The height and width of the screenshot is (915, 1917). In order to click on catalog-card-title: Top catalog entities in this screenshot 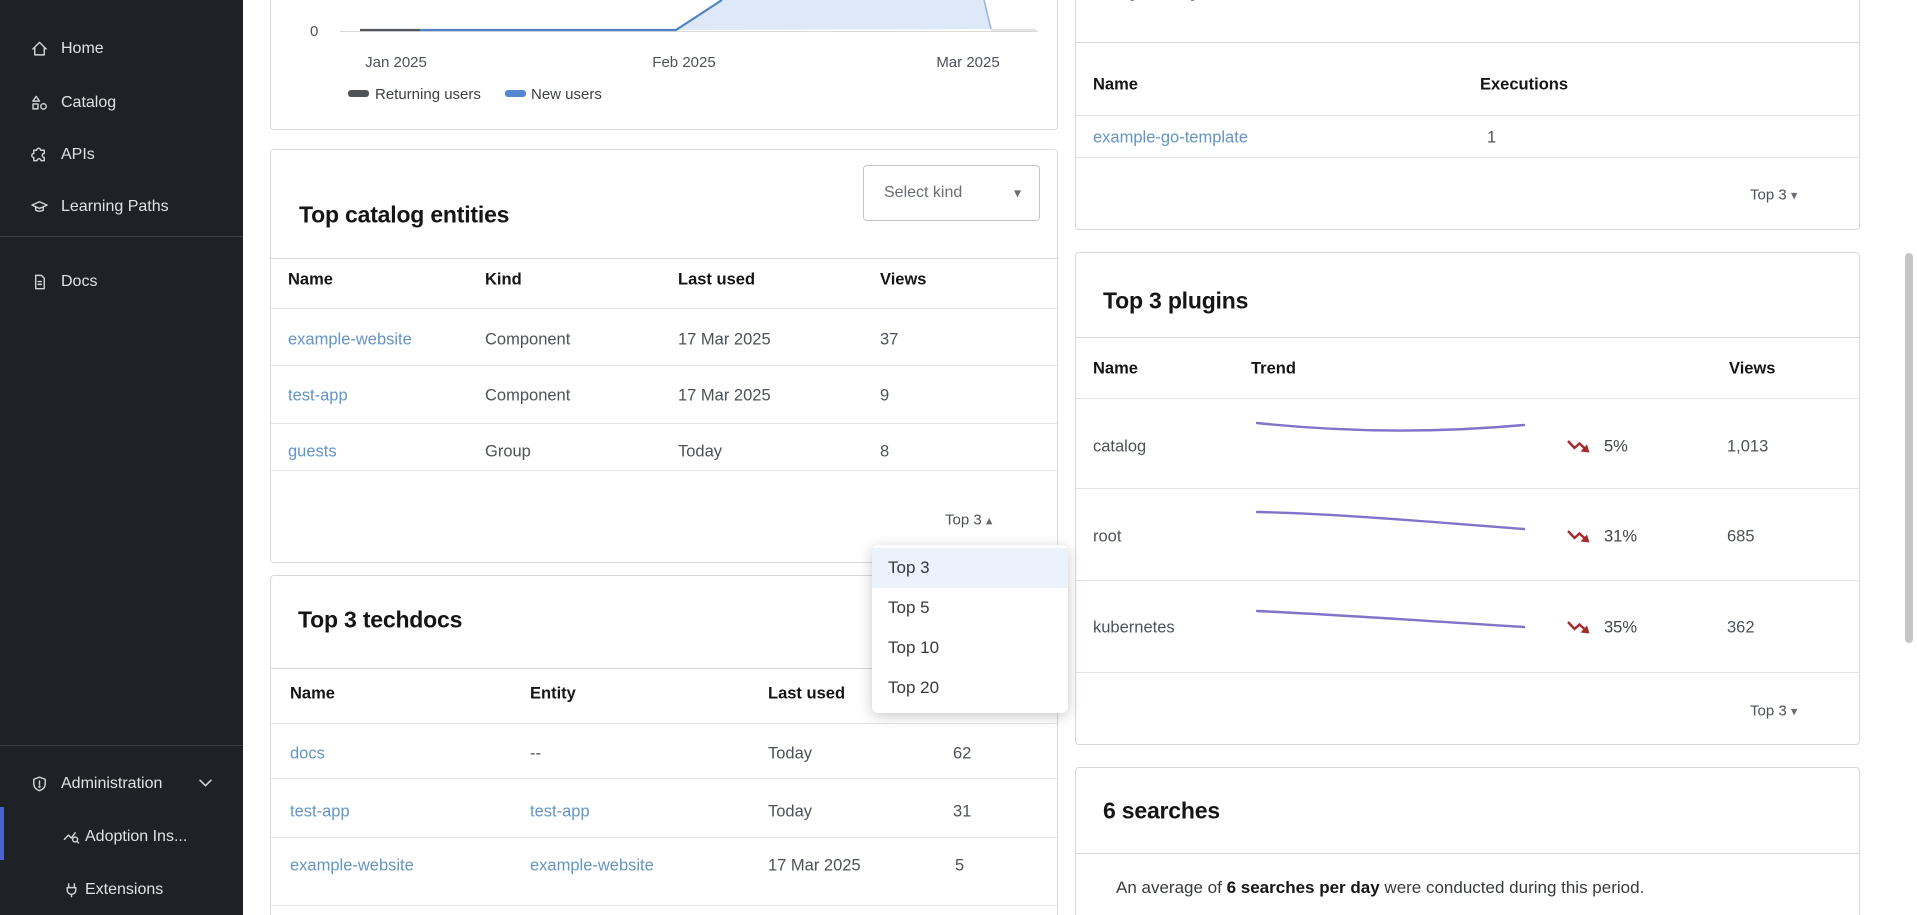, I will do `click(404, 214)`.